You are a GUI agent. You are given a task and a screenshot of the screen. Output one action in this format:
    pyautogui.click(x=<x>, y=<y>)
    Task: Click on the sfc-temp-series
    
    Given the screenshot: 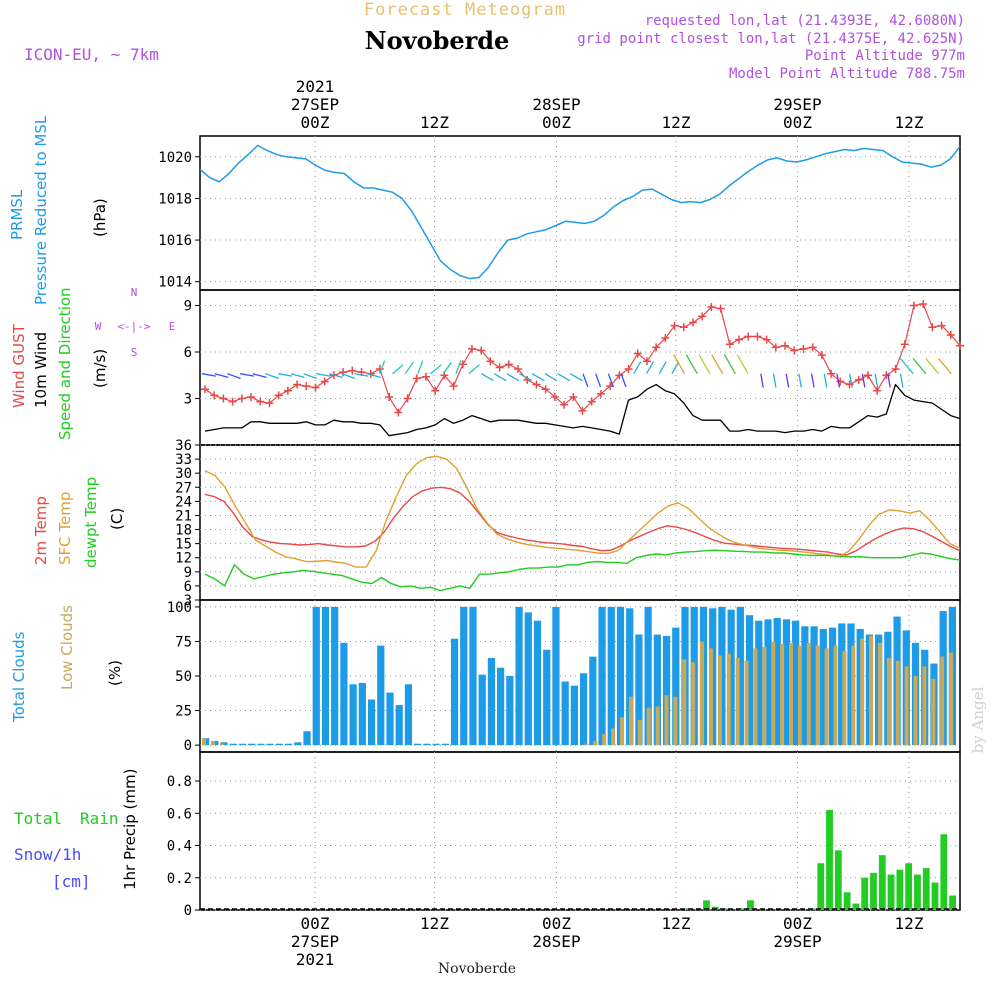 What is the action you would take?
    pyautogui.click(x=582, y=511)
    